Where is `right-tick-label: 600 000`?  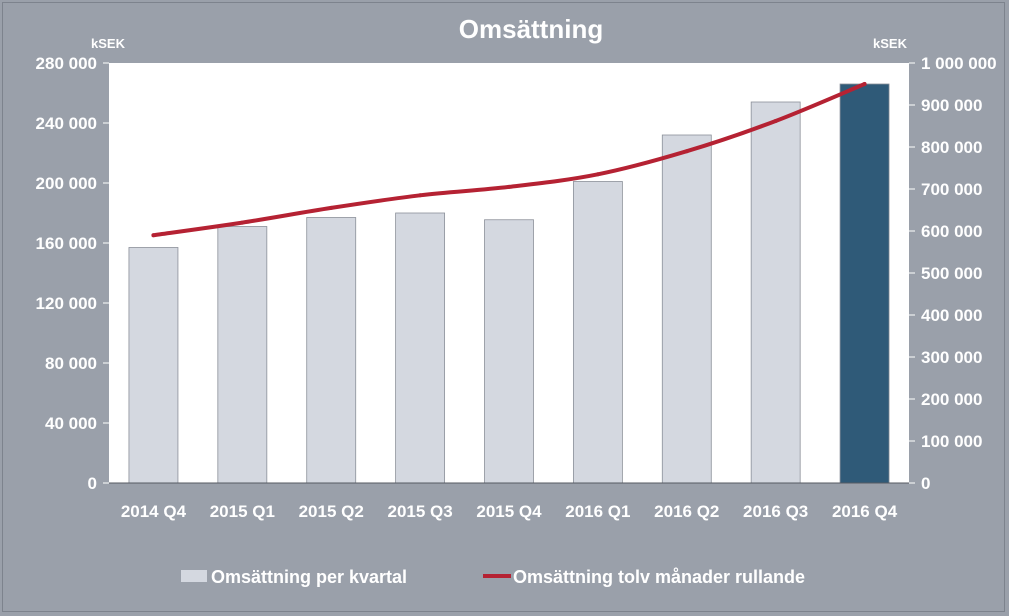
right-tick-label: 600 000 is located at coordinates (951, 231).